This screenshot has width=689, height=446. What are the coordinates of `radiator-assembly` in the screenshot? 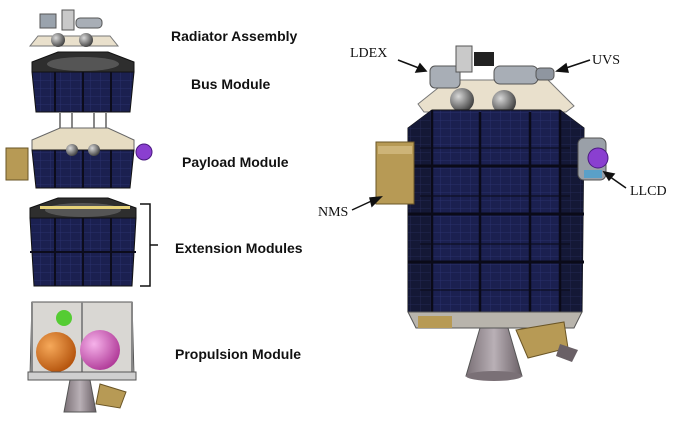 It's located at (74, 28).